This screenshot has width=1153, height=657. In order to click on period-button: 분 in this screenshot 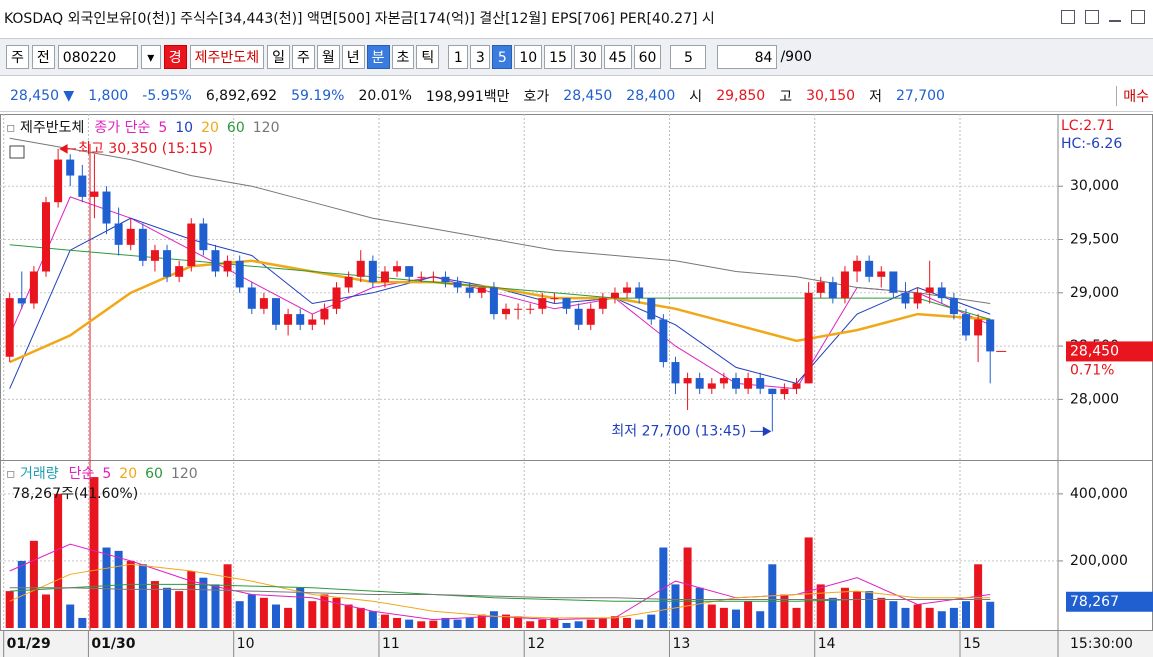, I will do `click(378, 57)`.